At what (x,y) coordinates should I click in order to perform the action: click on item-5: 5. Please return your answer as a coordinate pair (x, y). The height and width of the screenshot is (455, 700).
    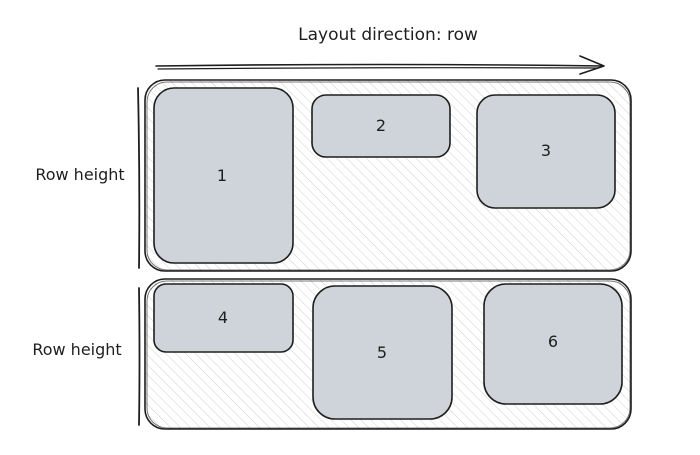
    Looking at the image, I should click on (382, 352).